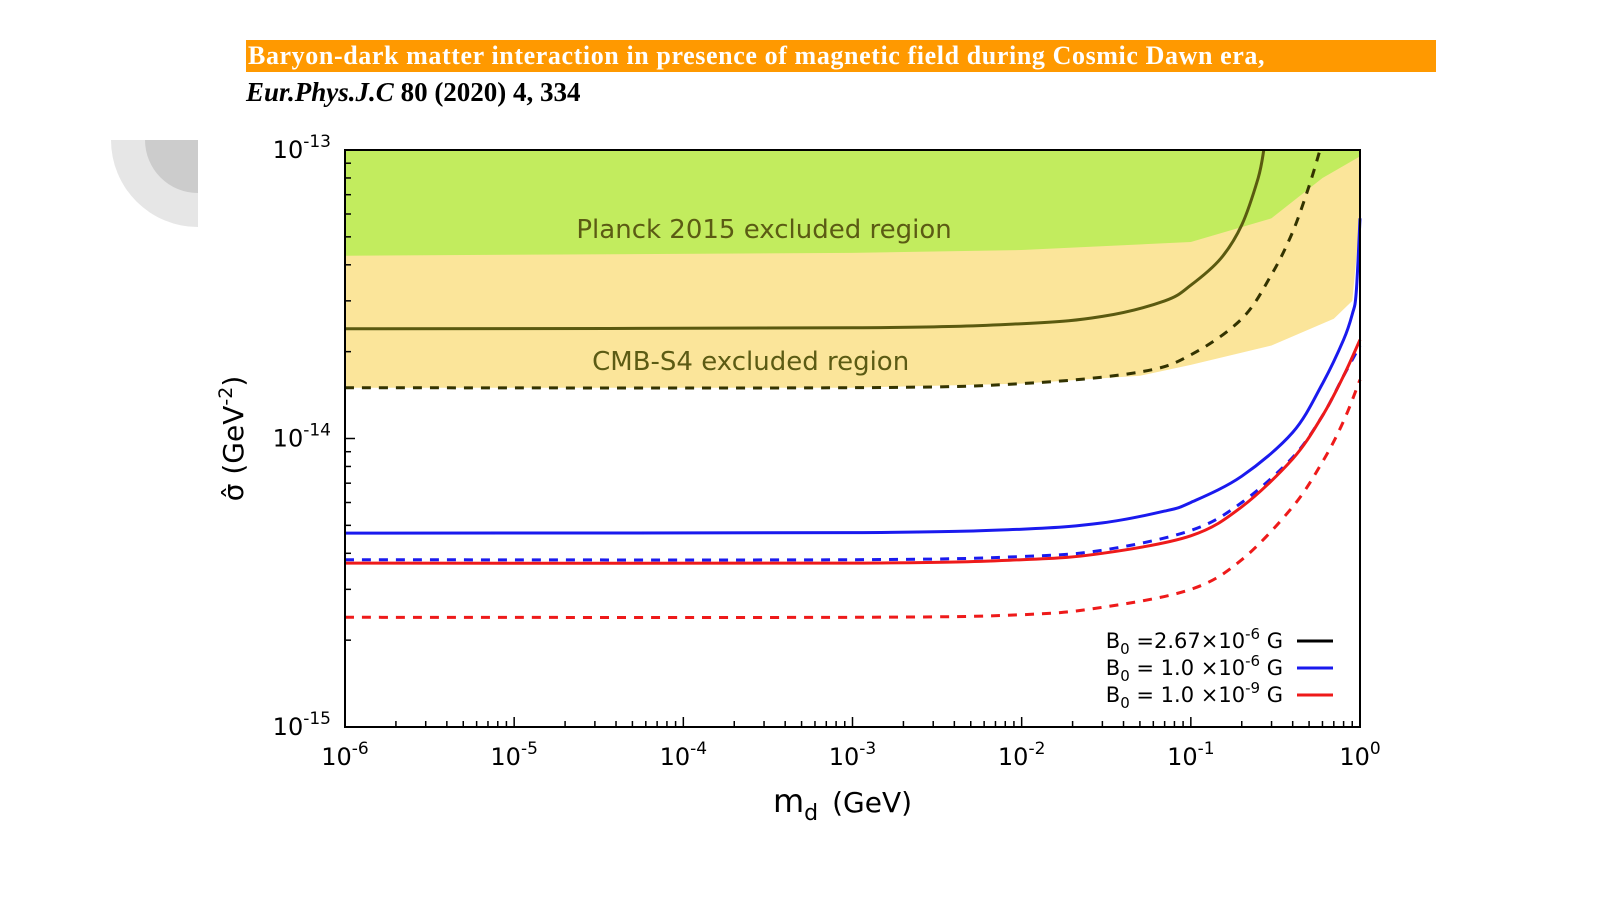  Describe the element at coordinates (1194, 641) in the screenshot. I see `legend-entry-label: B0 =2.67×10-6 G` at that location.